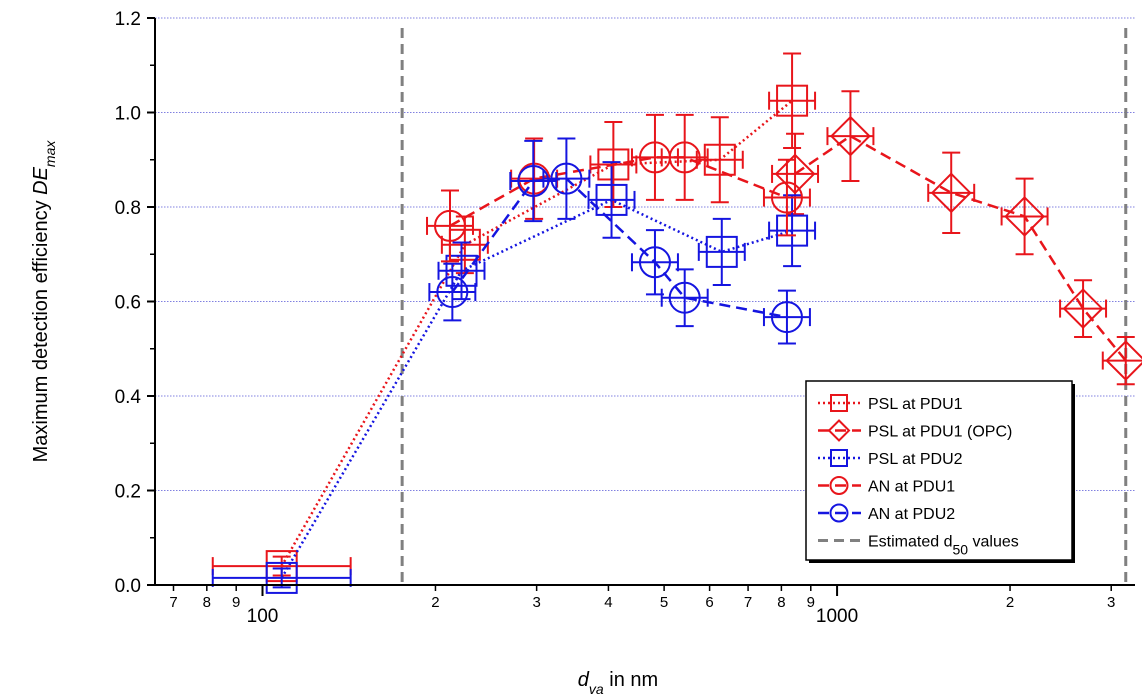 The height and width of the screenshot is (699, 1142). Describe the element at coordinates (915, 404) in the screenshot. I see `legend-label: PSL at PDU1` at that location.